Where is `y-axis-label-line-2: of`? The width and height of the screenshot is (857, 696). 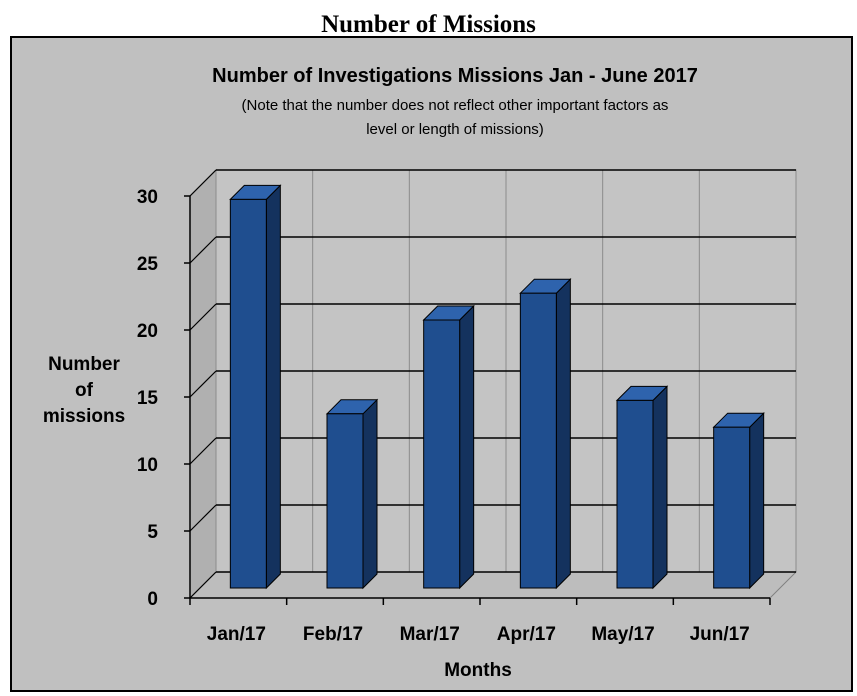 y-axis-label-line-2: of is located at coordinates (84, 390).